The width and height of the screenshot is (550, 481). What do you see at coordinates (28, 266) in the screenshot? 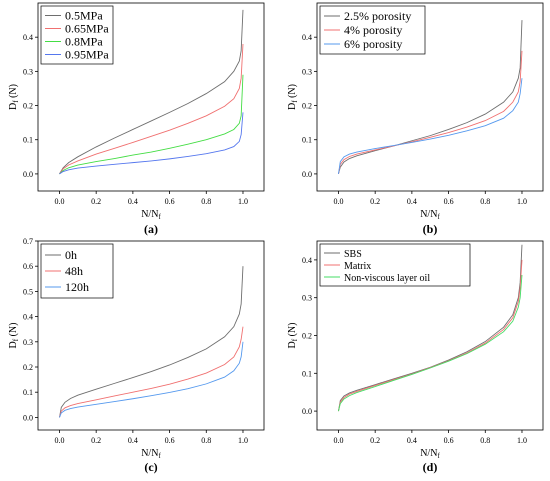
I see `y-tick-label: 0.6` at bounding box center [28, 266].